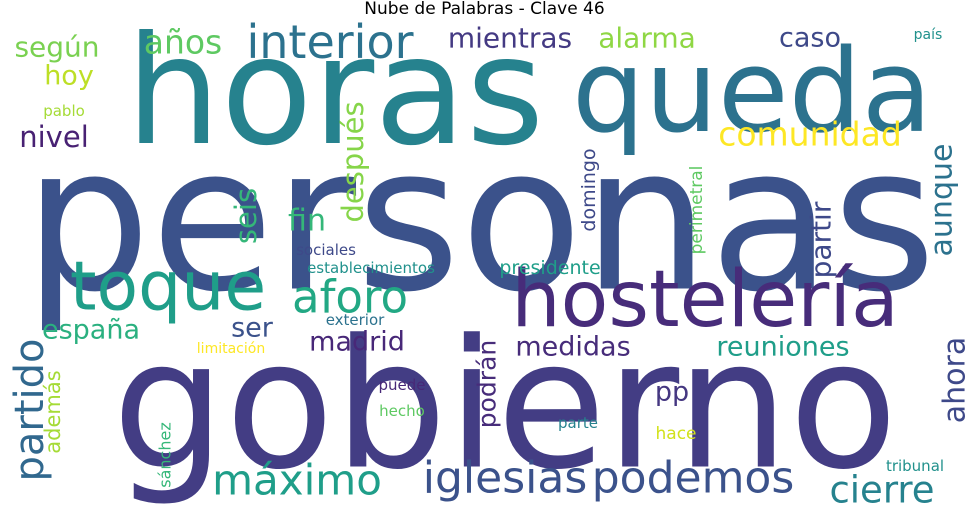  What do you see at coordinates (915, 466) in the screenshot?
I see `word-48: tribunal` at bounding box center [915, 466].